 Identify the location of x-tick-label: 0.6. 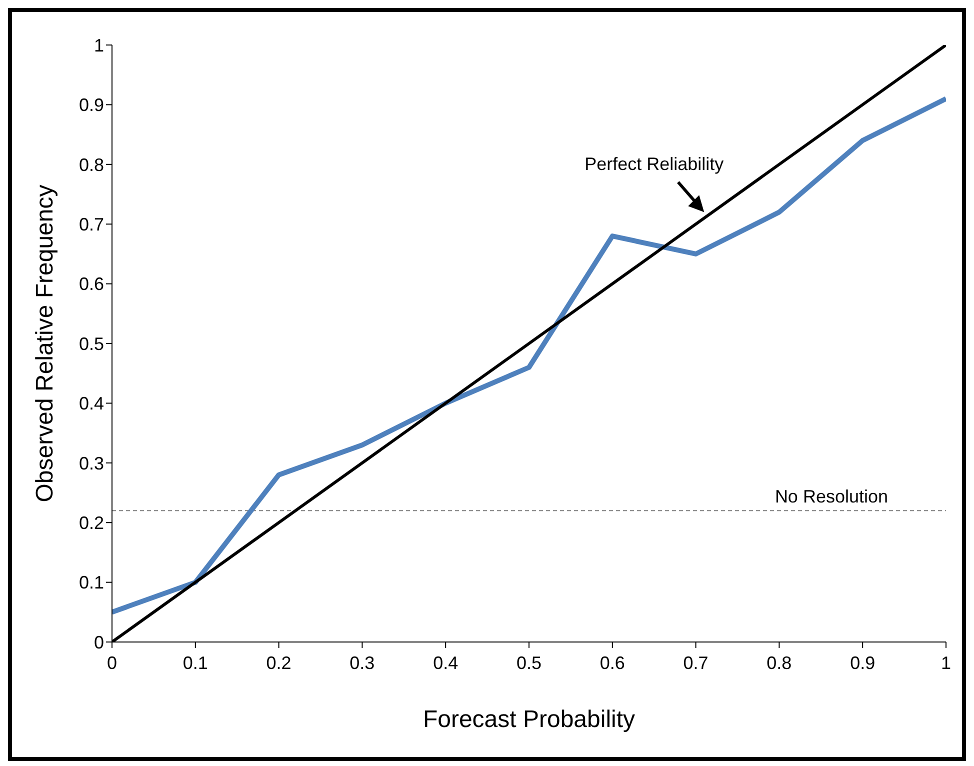
(612, 662).